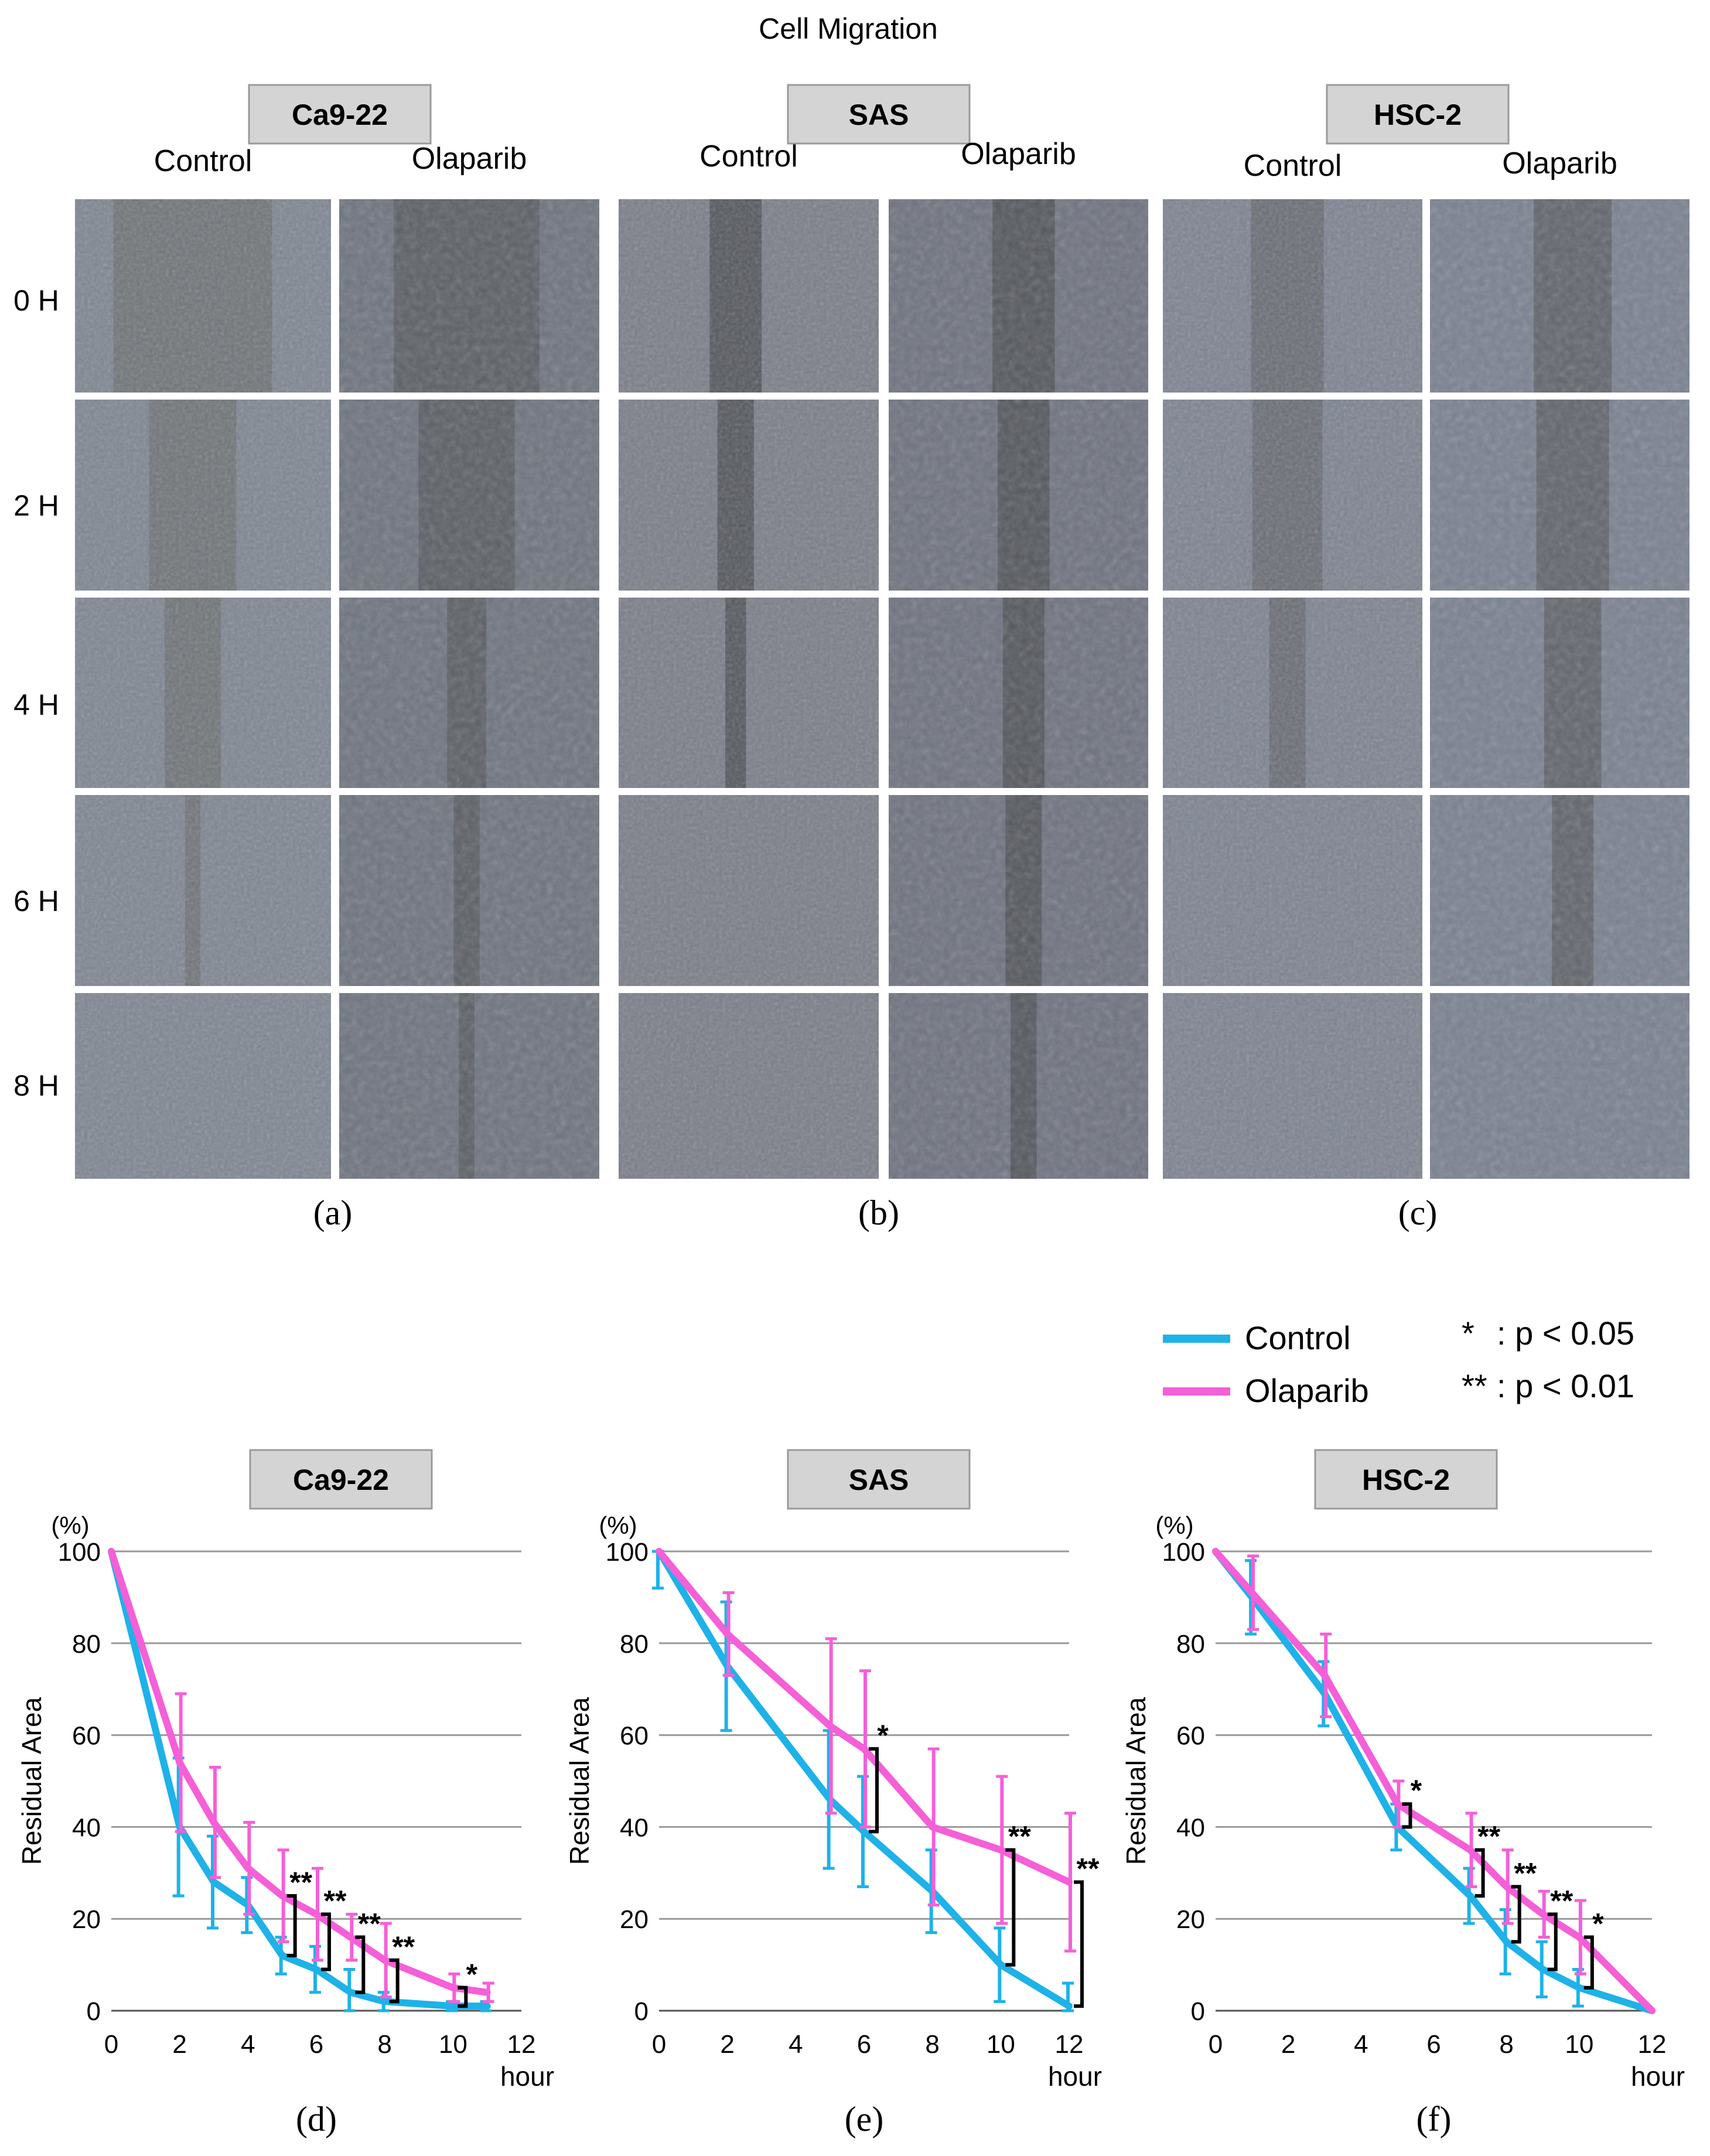 This screenshot has width=1710, height=2156. I want to click on cell-line-label: Ca9-22, so click(340, 114).